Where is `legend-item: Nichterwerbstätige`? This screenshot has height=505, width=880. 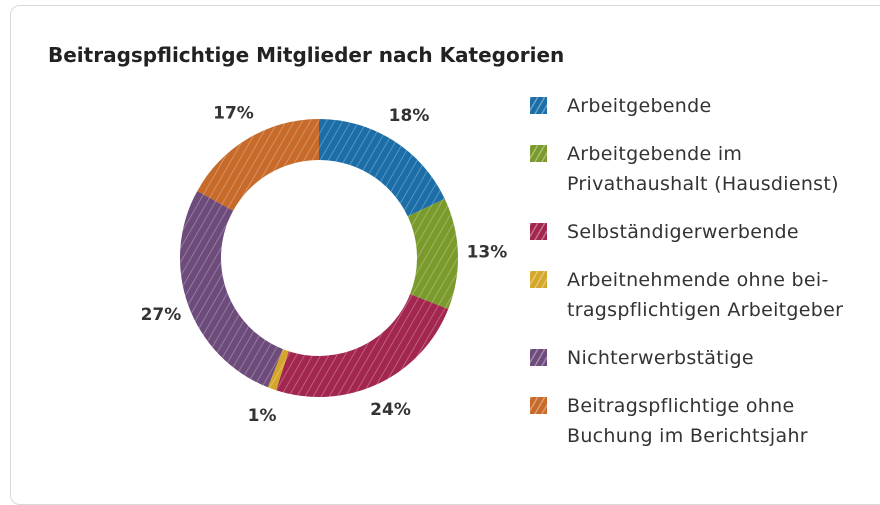 legend-item: Nichterwerbstätige is located at coordinates (700, 358).